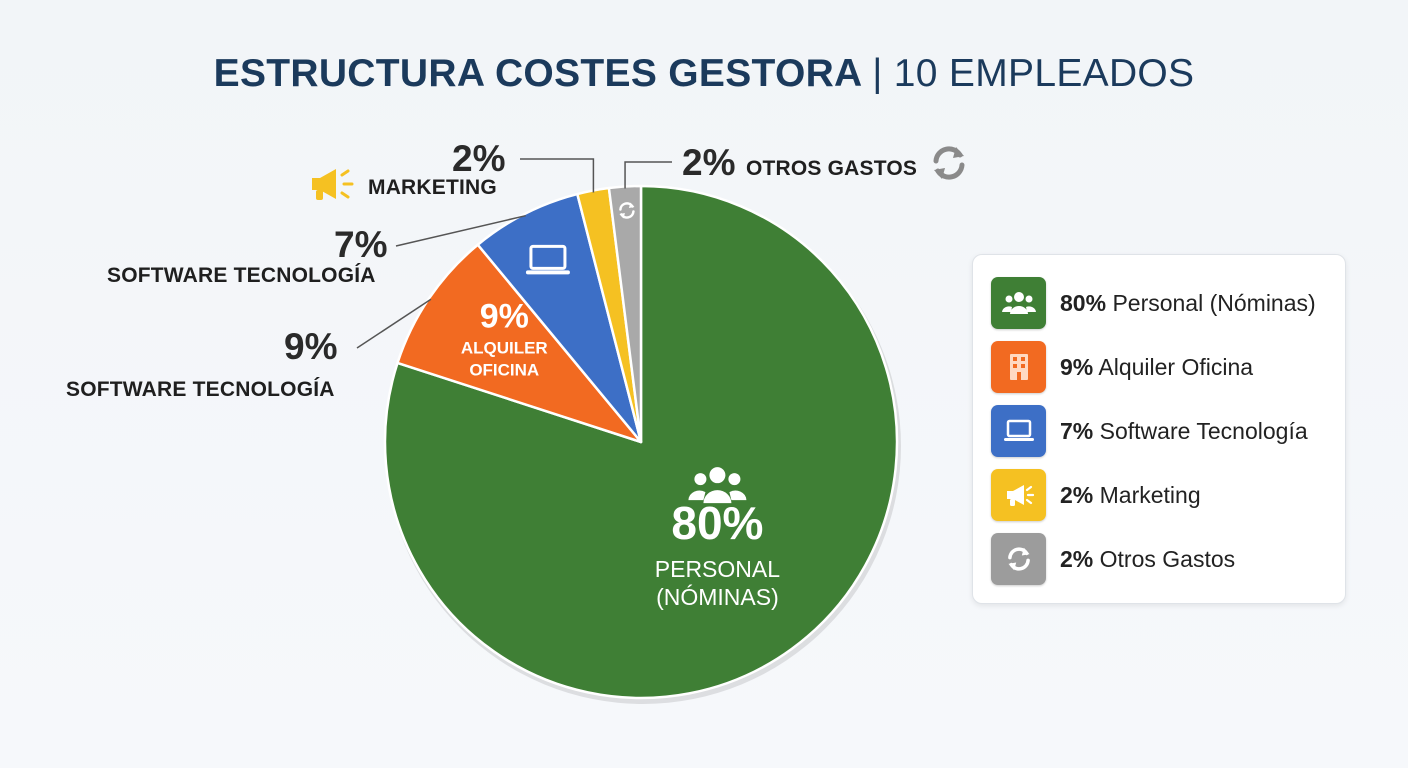 Image resolution: width=1408 pixels, height=768 pixels. I want to click on callout-otros: 2% OTROS GASTOS, so click(799, 163).